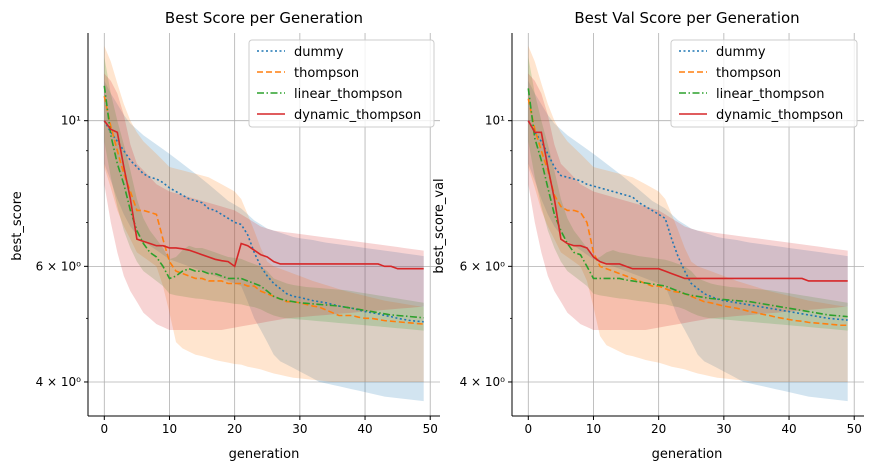 The height and width of the screenshot is (470, 873). I want to click on y-axis-label: best_score, so click(17, 226).